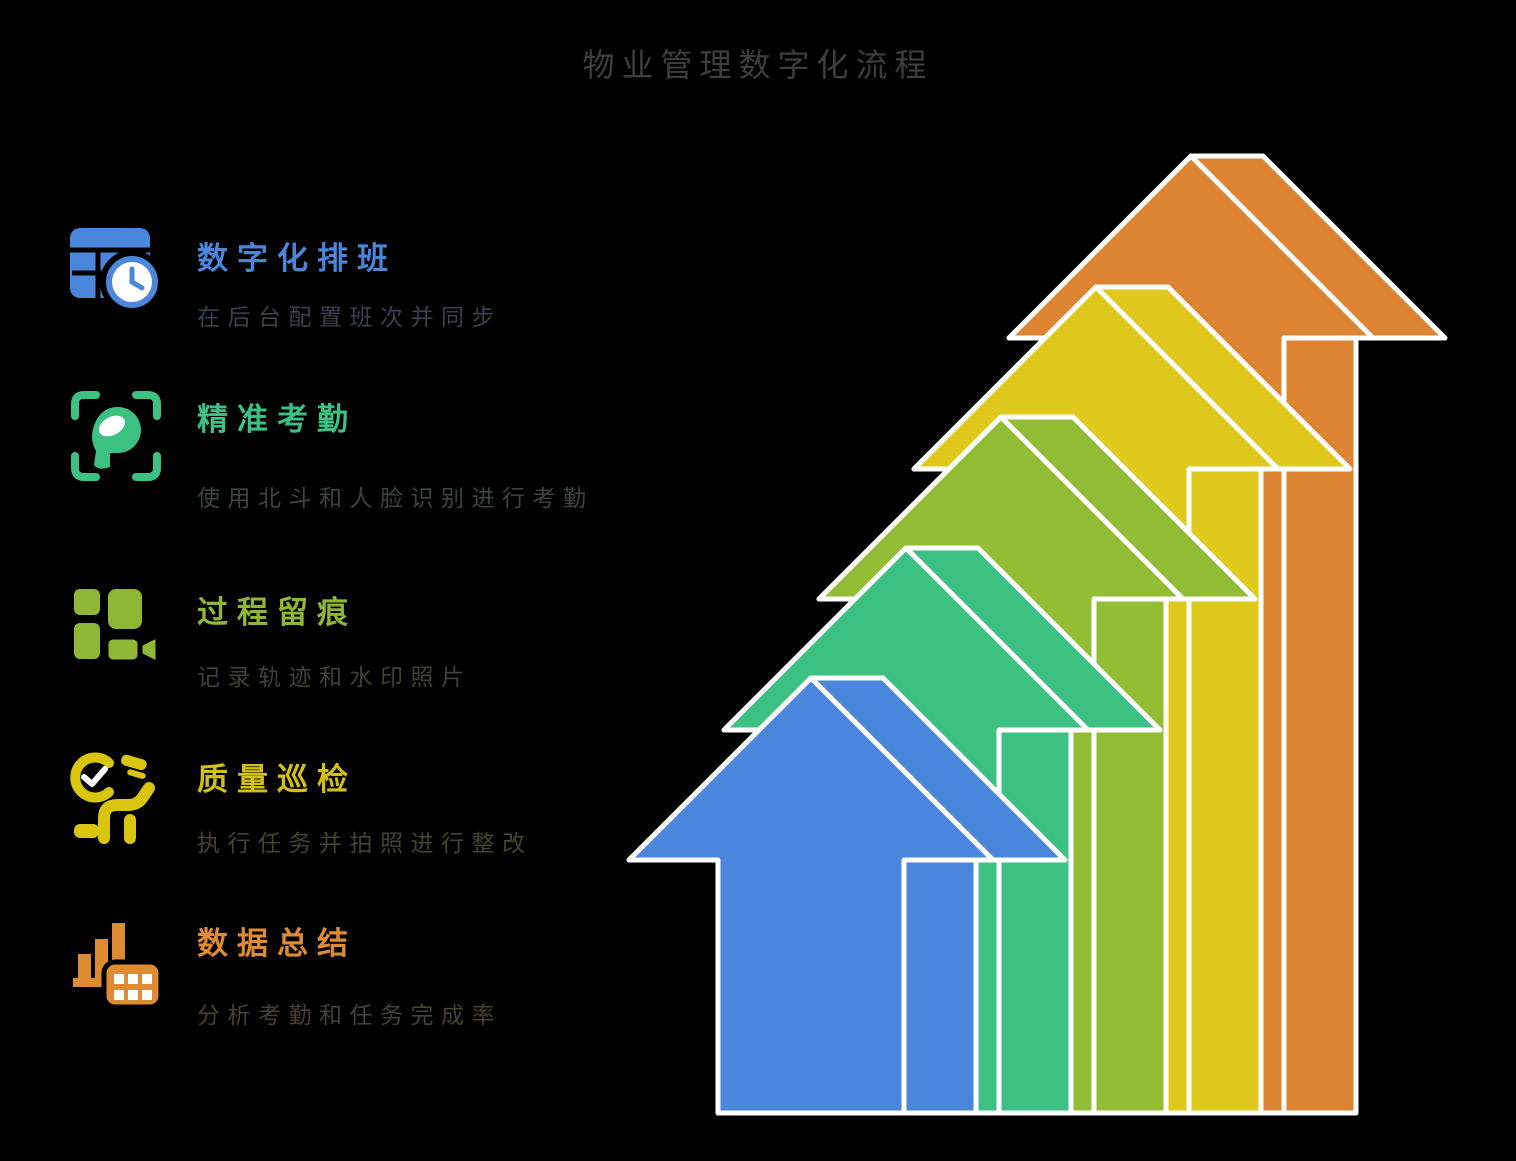 The width and height of the screenshot is (1516, 1161). What do you see at coordinates (277, 943) in the screenshot?
I see `step-title: 数据总结` at bounding box center [277, 943].